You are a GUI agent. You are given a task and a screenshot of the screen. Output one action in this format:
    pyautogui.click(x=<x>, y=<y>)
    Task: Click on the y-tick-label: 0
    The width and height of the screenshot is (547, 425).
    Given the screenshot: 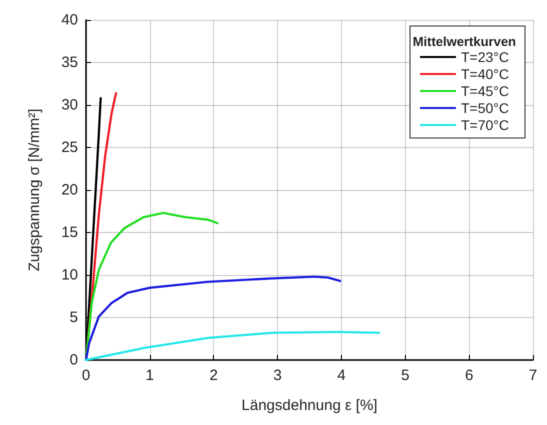 What is the action you would take?
    pyautogui.click(x=74, y=360)
    